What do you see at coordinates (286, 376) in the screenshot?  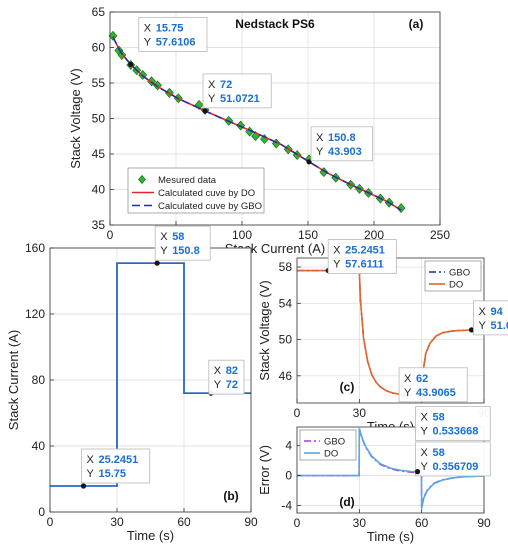 I see `y-tick-label: 46` at bounding box center [286, 376].